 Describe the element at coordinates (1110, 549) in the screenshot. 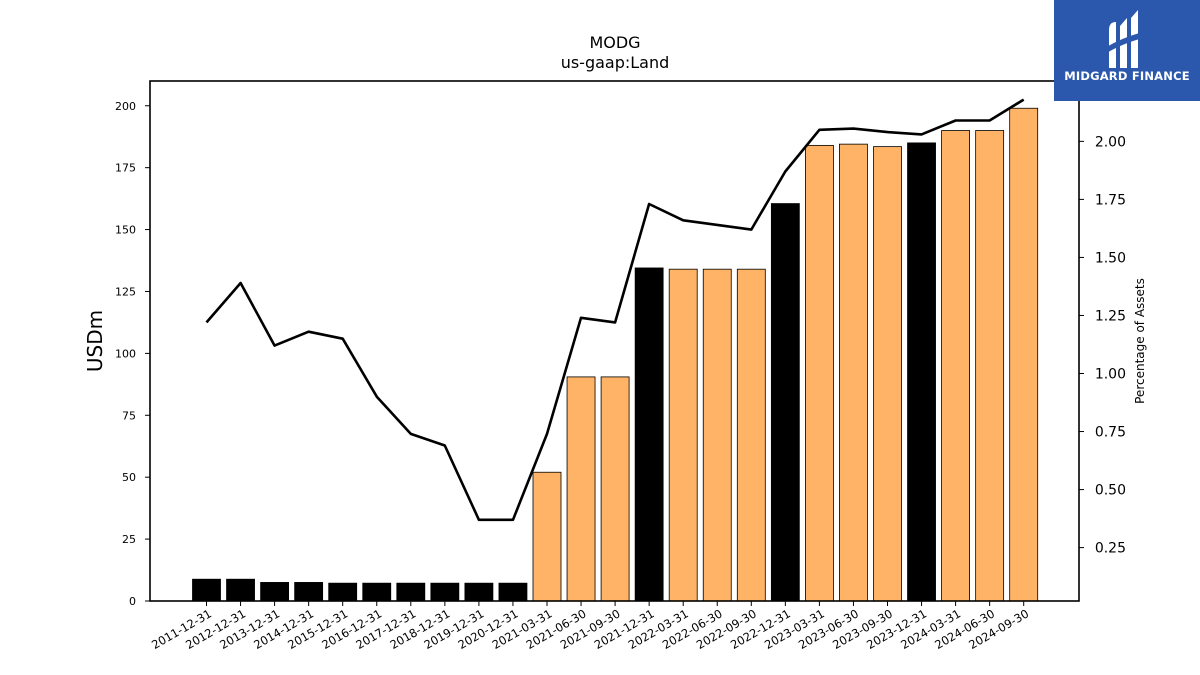

I see `y2-tick-label: 0.25` at that location.